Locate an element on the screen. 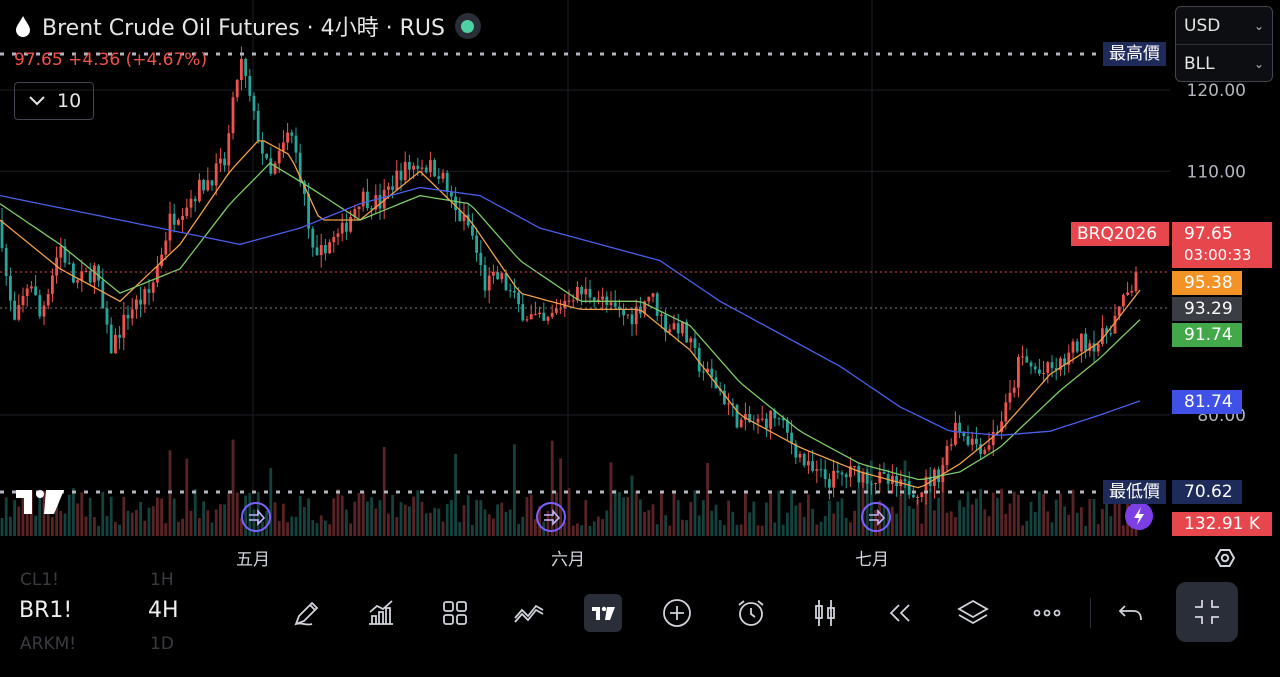 This screenshot has width=1280, height=677. undo-button is located at coordinates (1131, 613).